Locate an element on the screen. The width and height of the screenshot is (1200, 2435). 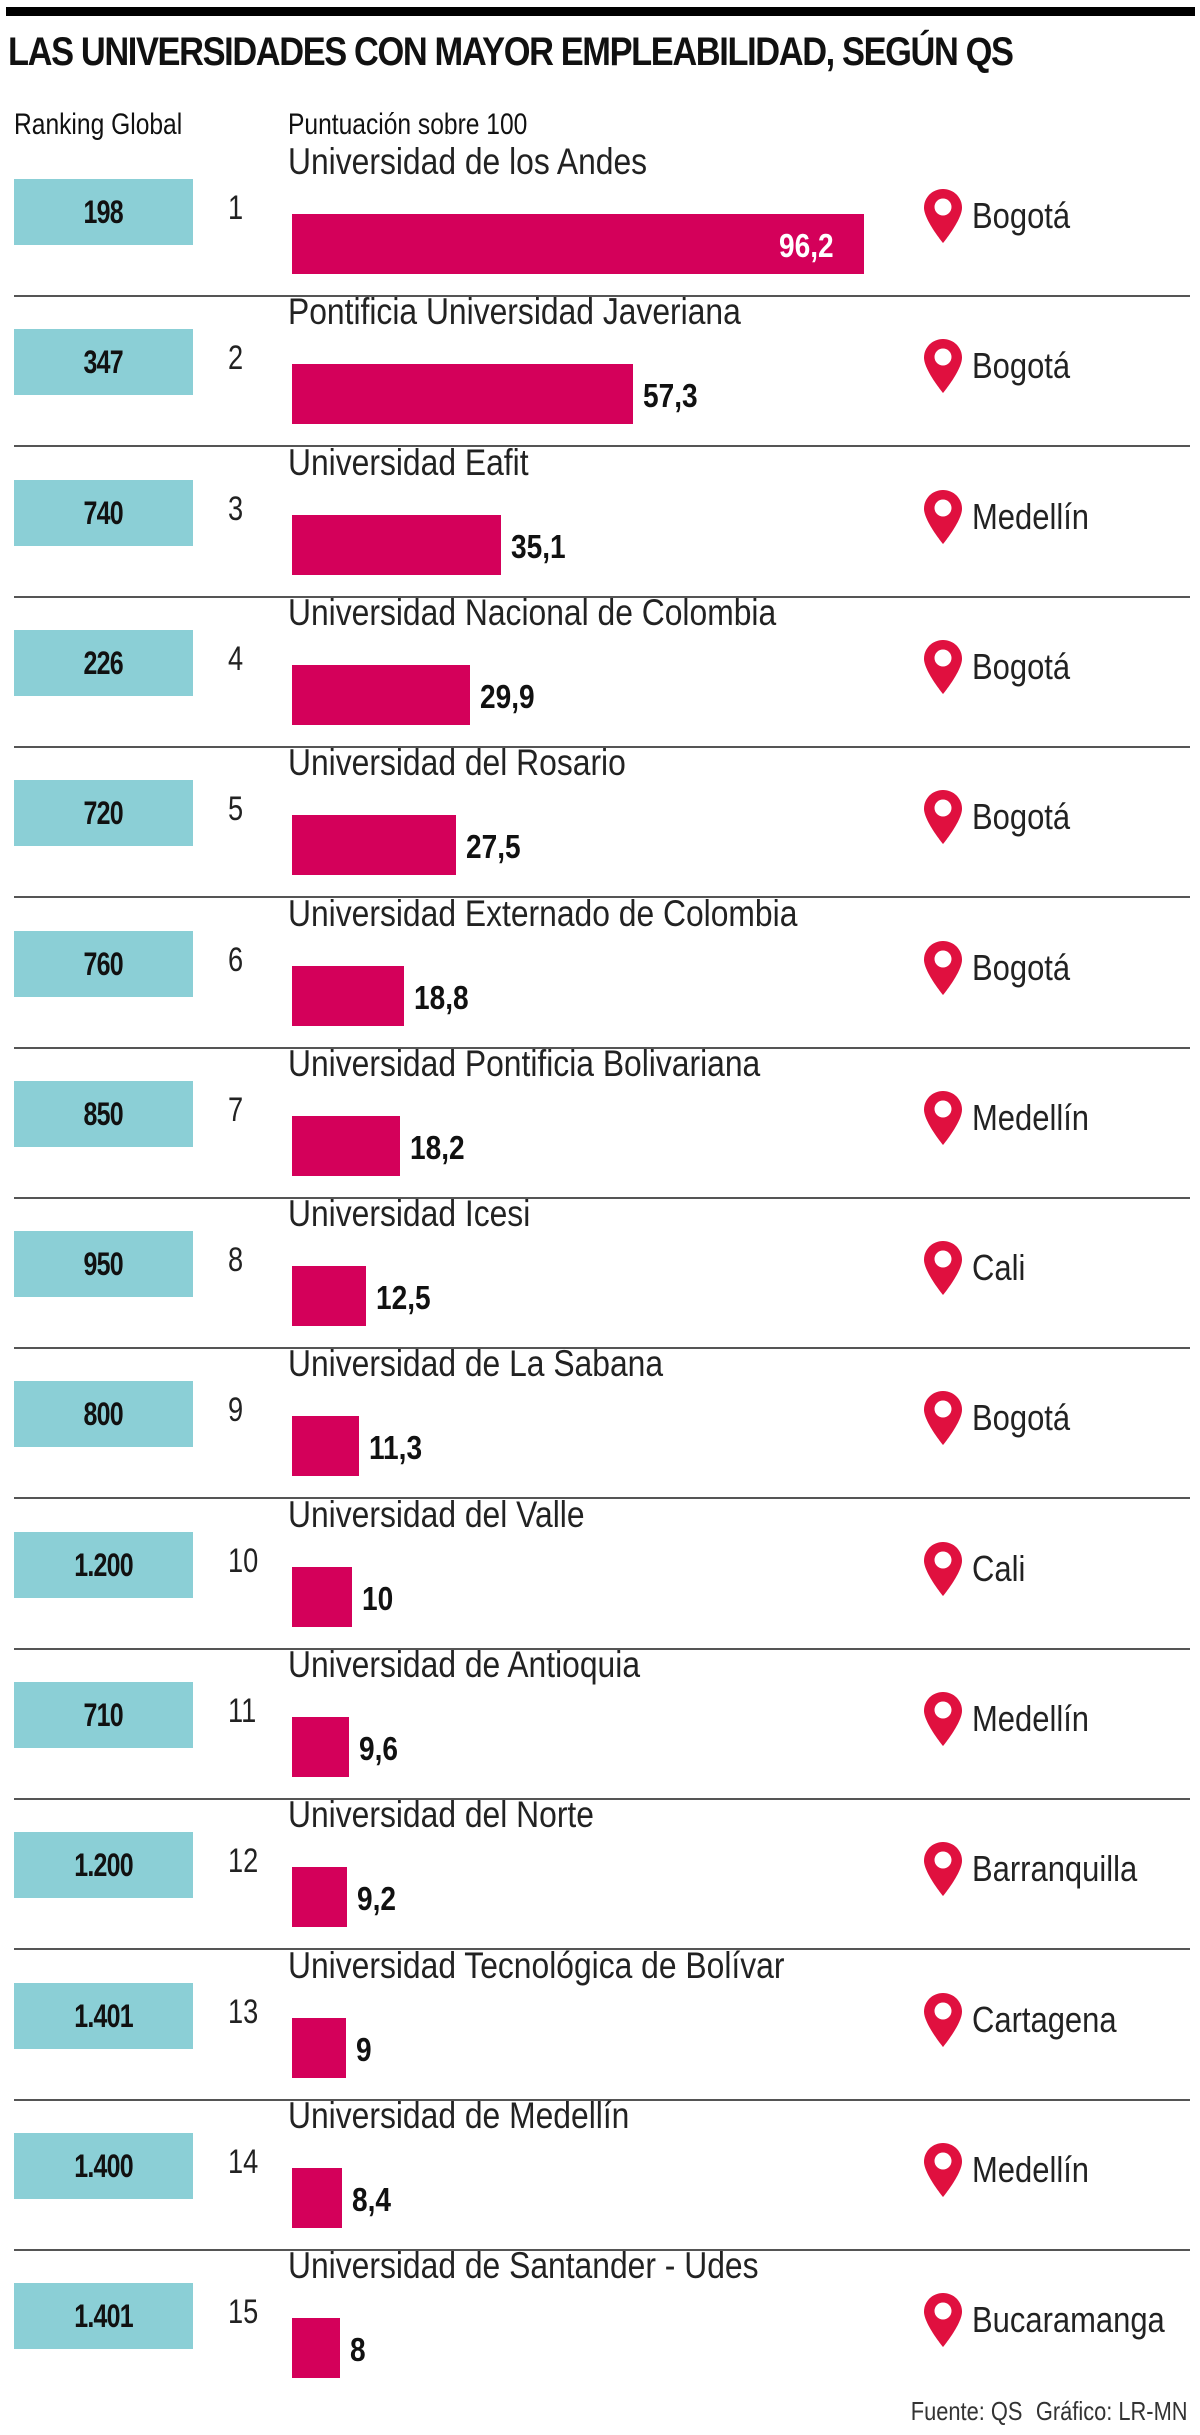
global-ranking-value: 1.400 is located at coordinates (103, 2165).